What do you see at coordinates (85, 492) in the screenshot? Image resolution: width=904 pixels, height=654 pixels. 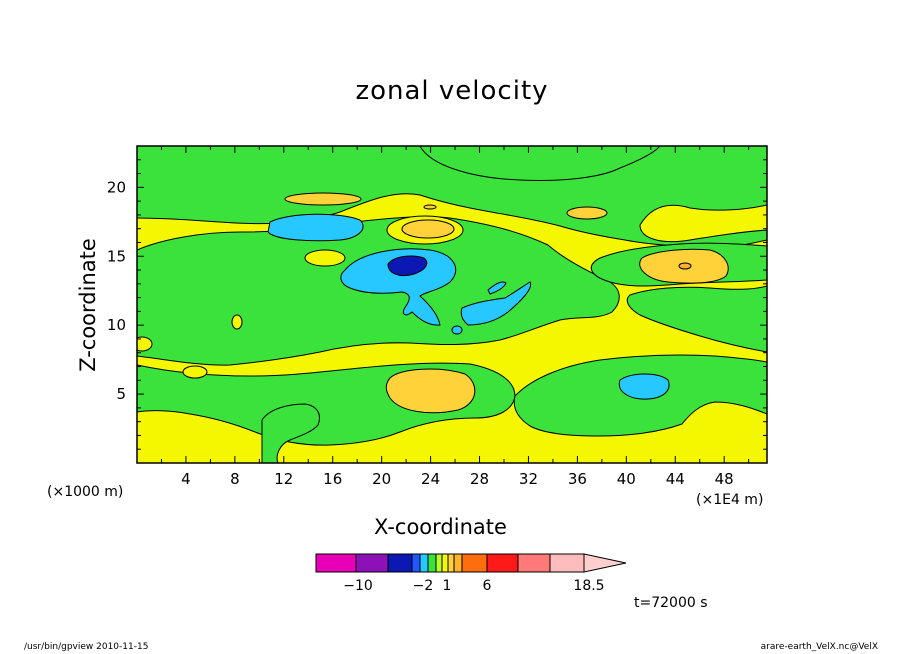 I see `x-axis-unit: (×1000 m)` at bounding box center [85, 492].